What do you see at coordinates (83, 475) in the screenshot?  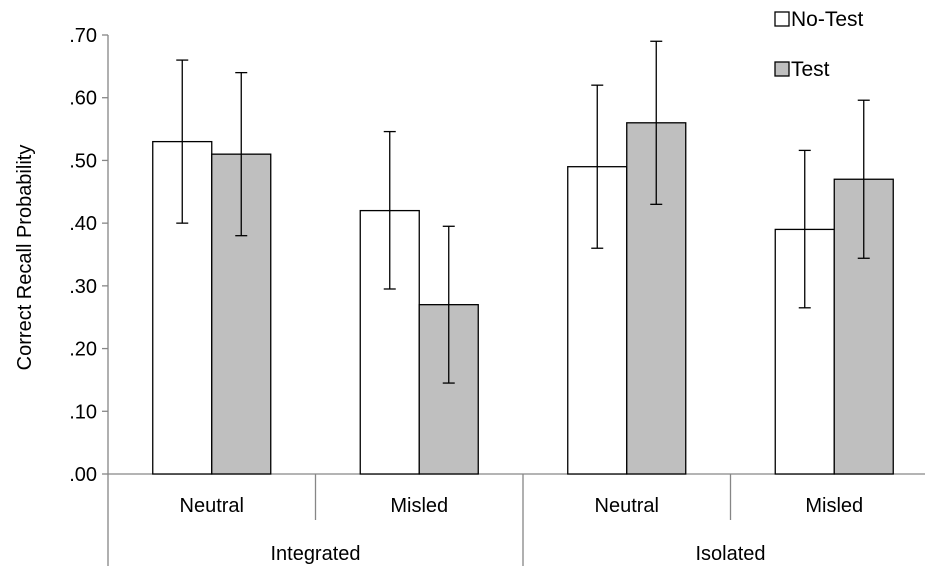 I see `y-tick-label: .00` at bounding box center [83, 475].